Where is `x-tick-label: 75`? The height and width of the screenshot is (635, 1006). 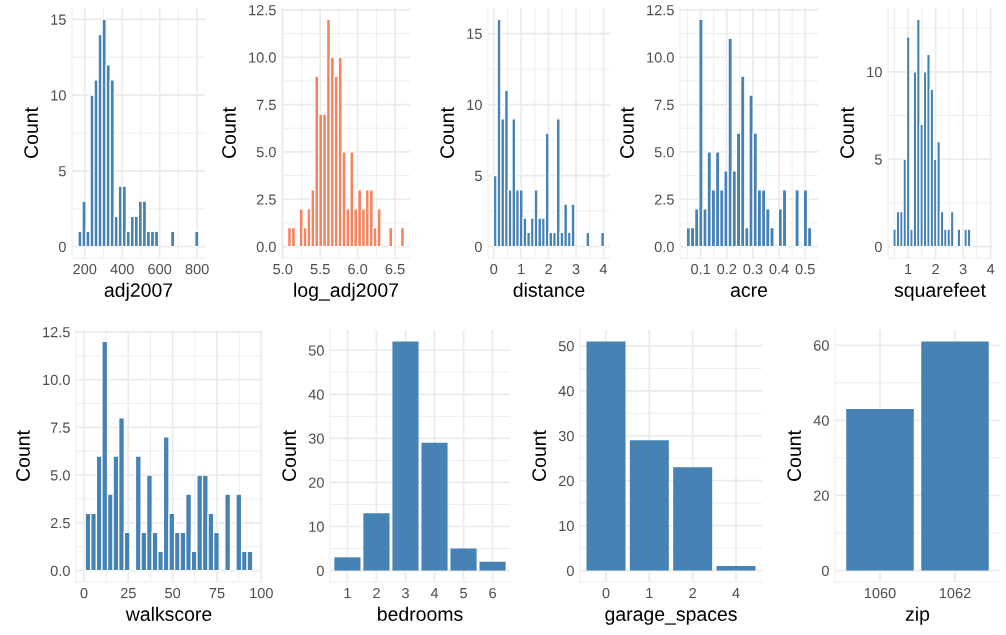 x-tick-label: 75 is located at coordinates (217, 593).